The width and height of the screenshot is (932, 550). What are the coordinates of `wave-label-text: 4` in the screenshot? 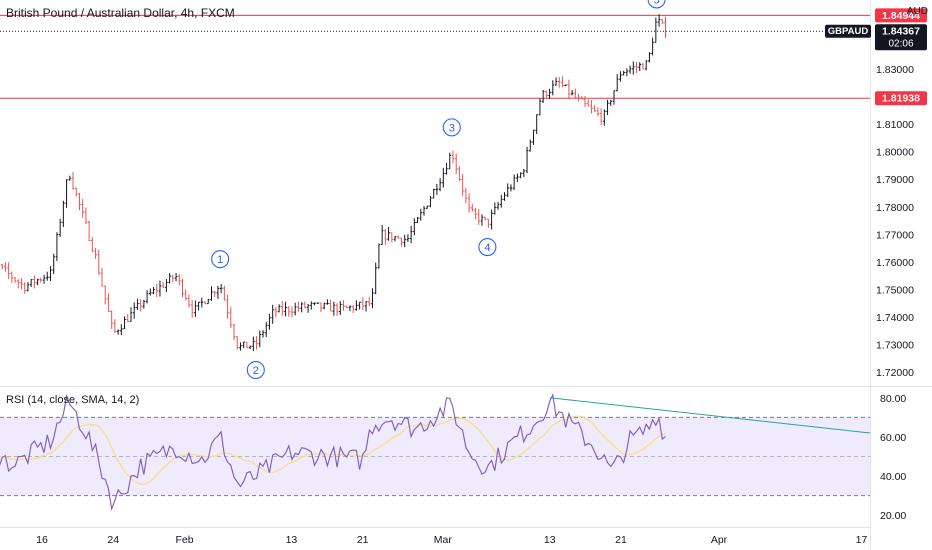 It's located at (487, 248).